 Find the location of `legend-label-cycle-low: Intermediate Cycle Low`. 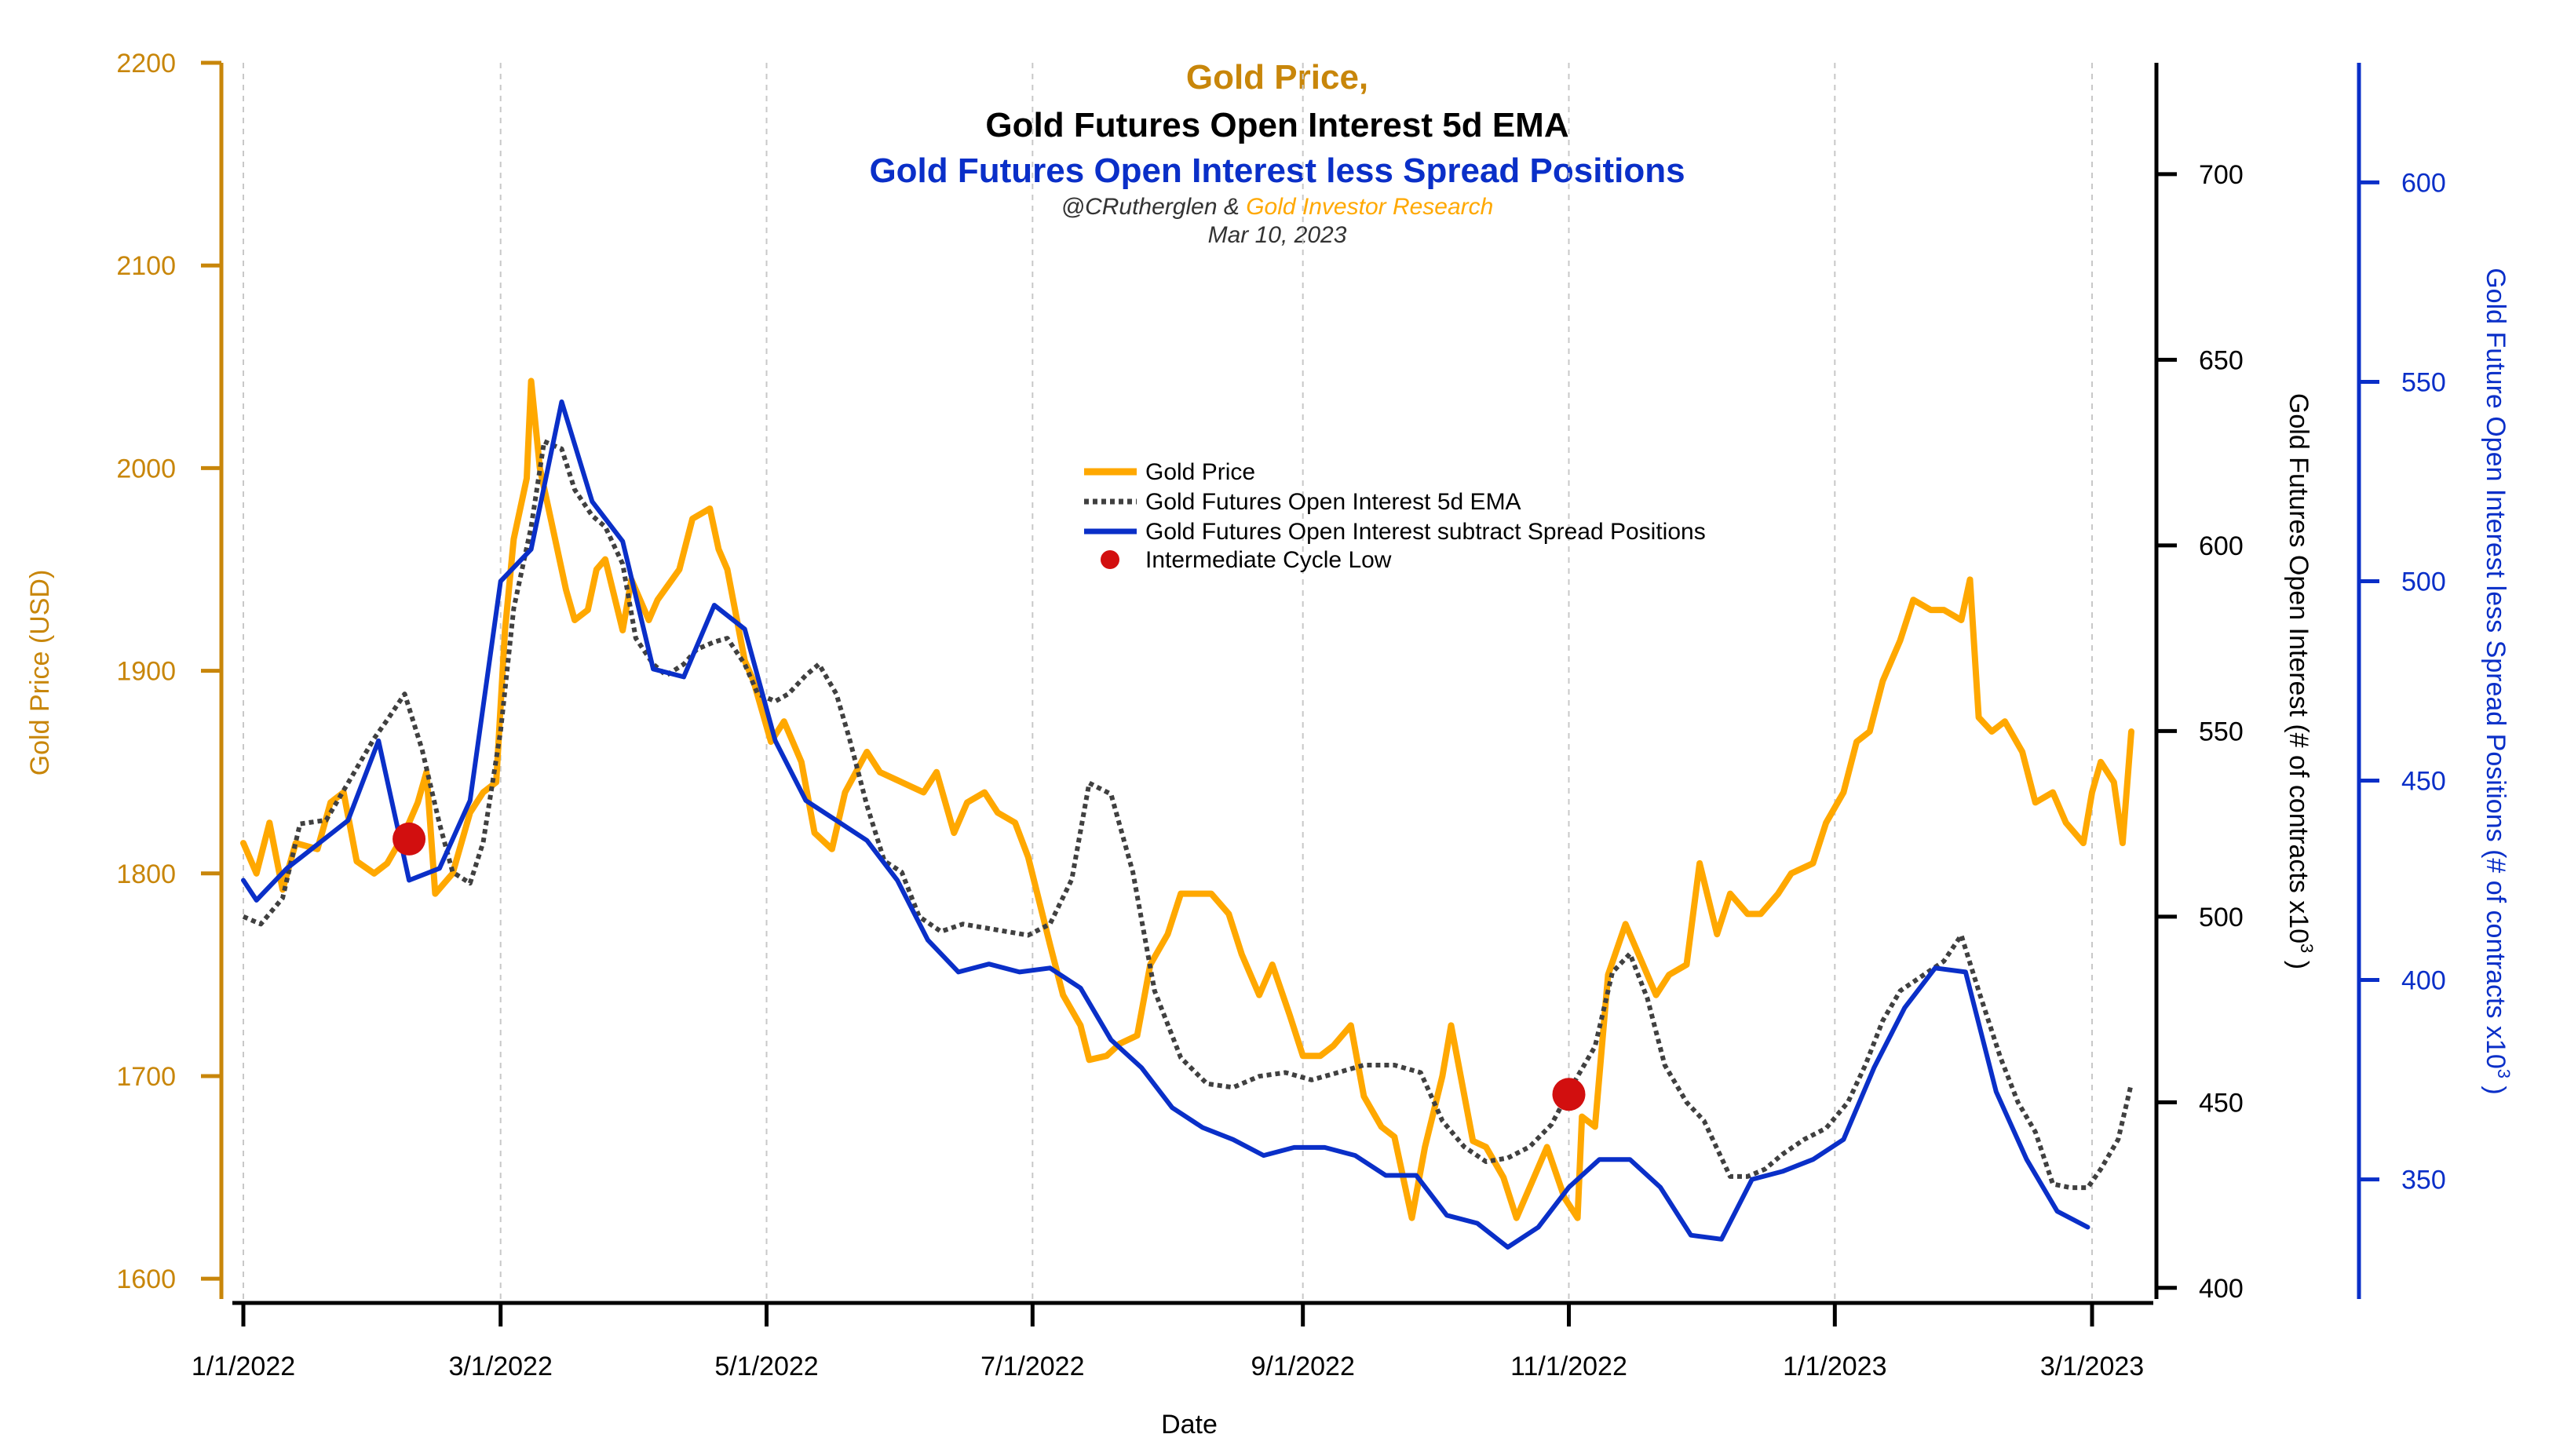

legend-label-cycle-low: Intermediate Cycle Low is located at coordinates (1268, 560).